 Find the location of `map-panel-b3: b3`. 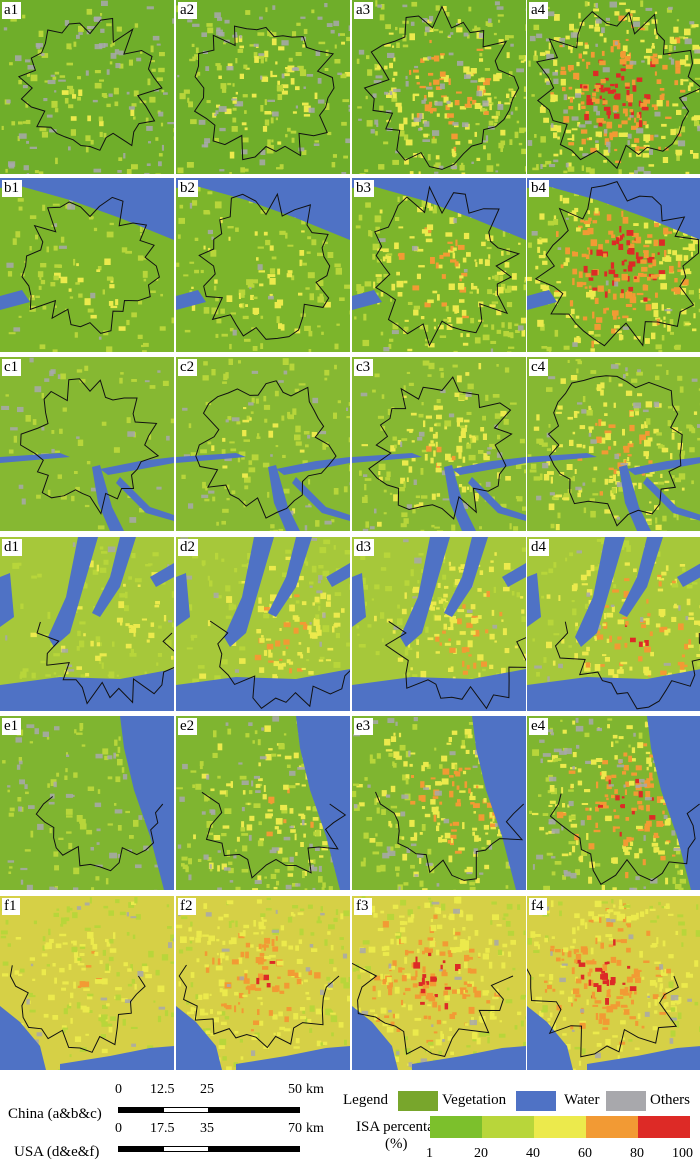

map-panel-b3: b3 is located at coordinates (439, 265).